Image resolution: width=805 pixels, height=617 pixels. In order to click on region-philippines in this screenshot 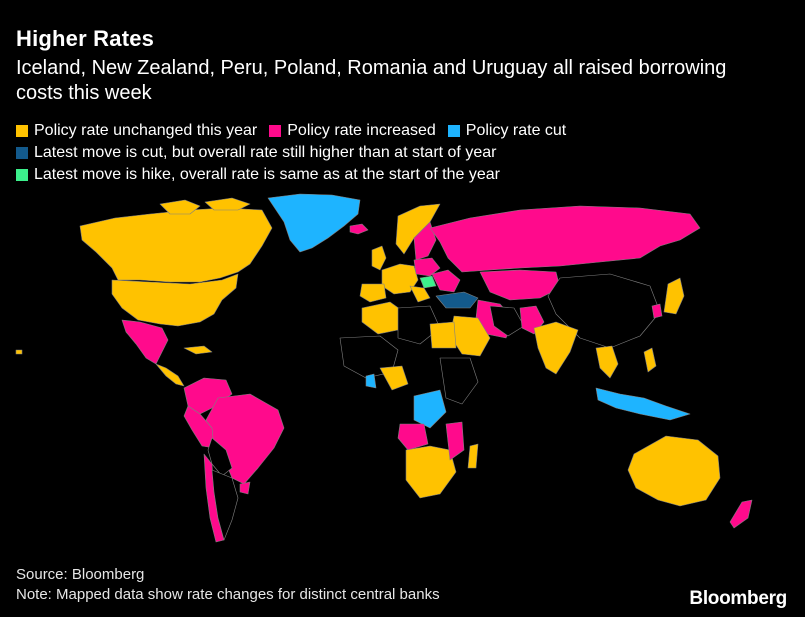, I will do `click(650, 360)`.